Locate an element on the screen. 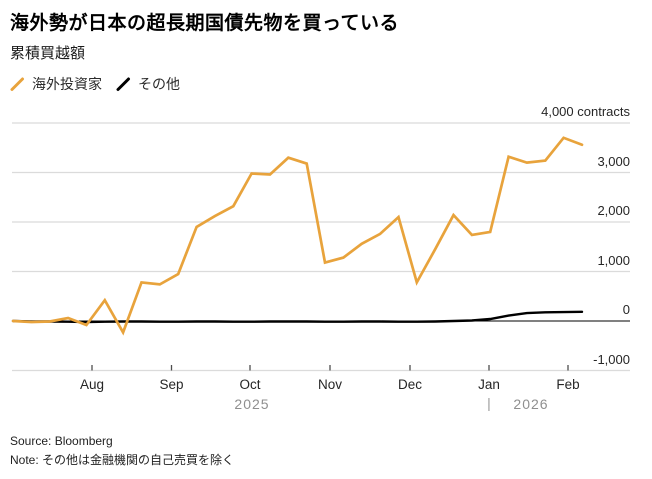 This screenshot has height=479, width=652. y-axis-label-2000: 2,000 is located at coordinates (613, 210).